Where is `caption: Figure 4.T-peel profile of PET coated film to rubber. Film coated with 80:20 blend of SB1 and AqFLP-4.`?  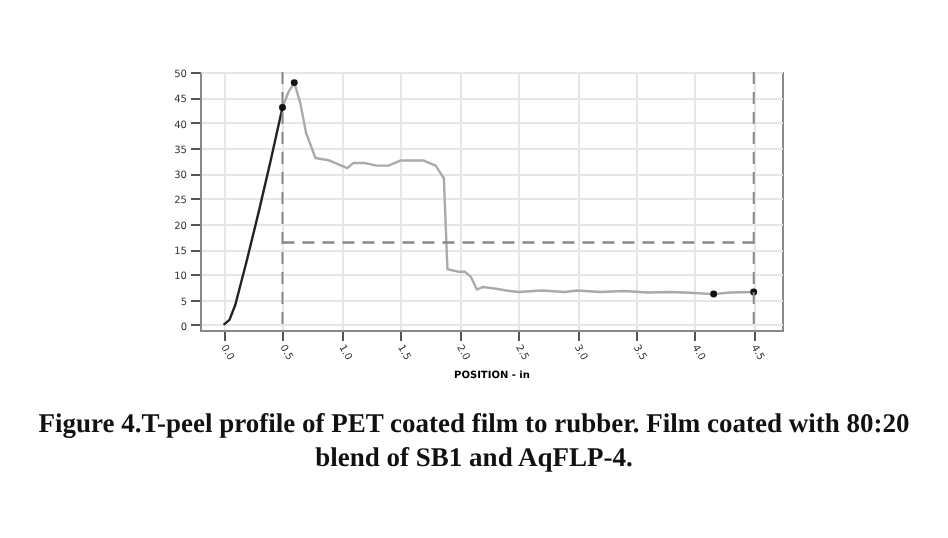
caption: Figure 4.T-peel profile of PET coated film to rubber. Film coated with 80:20 blend of SB1 and AqFLP-4. is located at coordinates (474, 440).